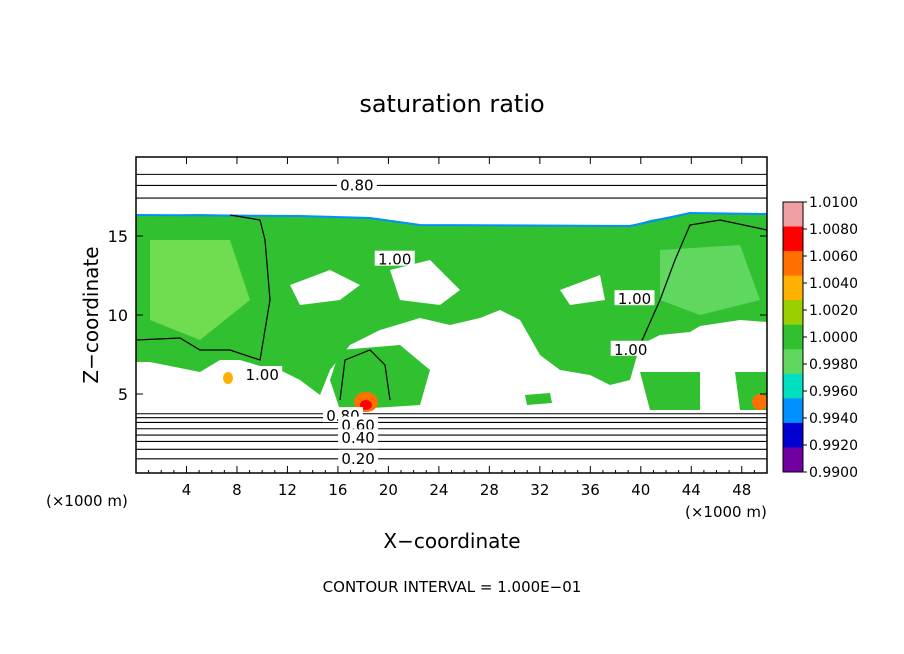  What do you see at coordinates (833, 446) in the screenshot?
I see `colorbar-label: 0.9920` at bounding box center [833, 446].